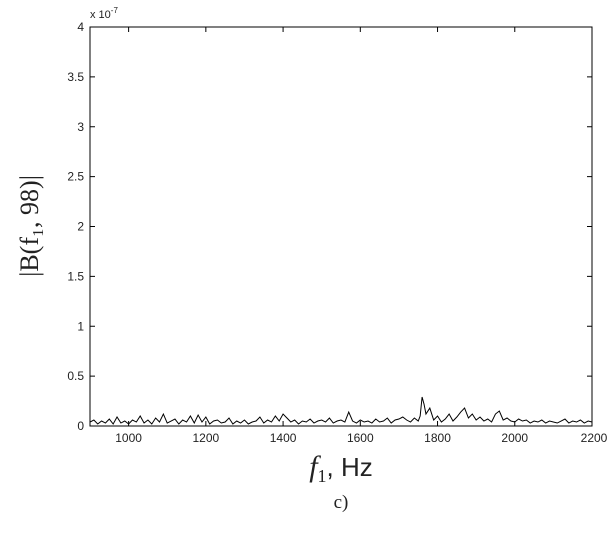 Image resolution: width=610 pixels, height=533 pixels. I want to click on x-tick-label: 1000, so click(128, 438).